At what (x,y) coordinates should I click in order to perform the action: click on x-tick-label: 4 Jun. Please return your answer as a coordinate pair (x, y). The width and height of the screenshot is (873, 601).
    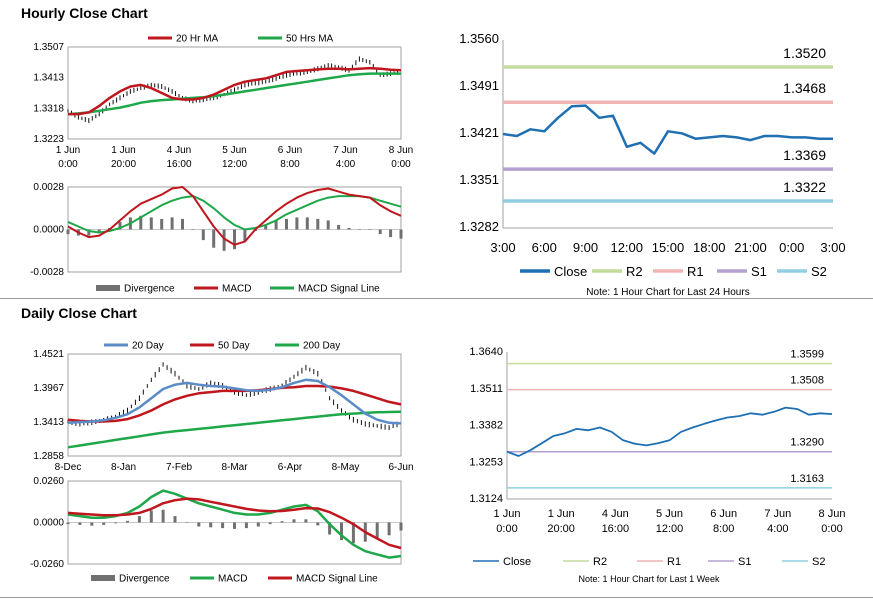
    Looking at the image, I should click on (179, 150).